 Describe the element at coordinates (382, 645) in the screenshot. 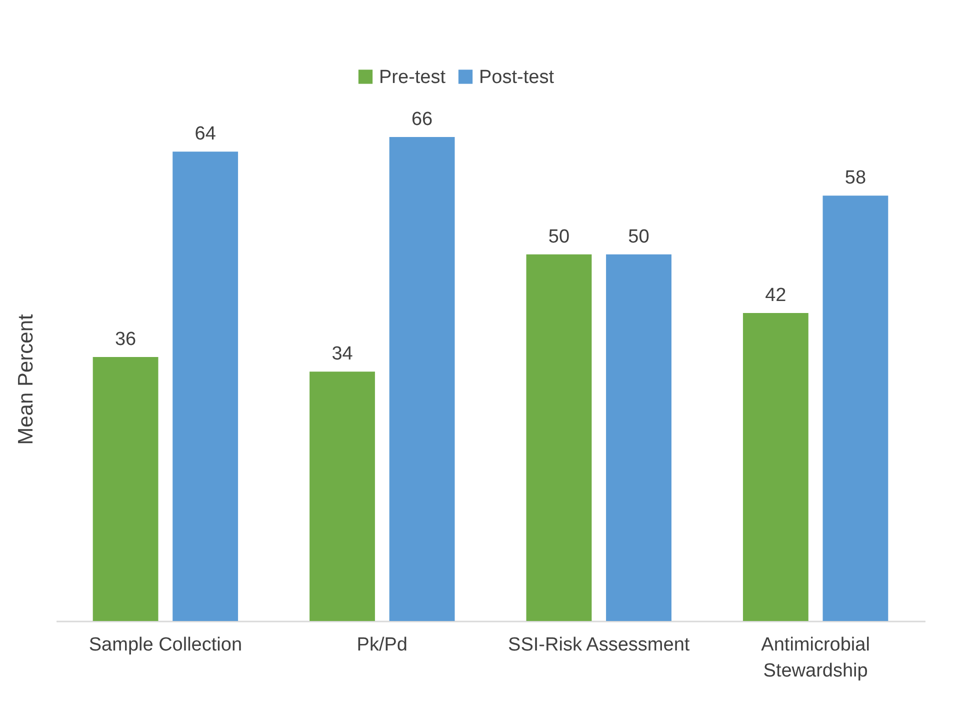

I see `x-tick-label: Pk/Pd` at that location.